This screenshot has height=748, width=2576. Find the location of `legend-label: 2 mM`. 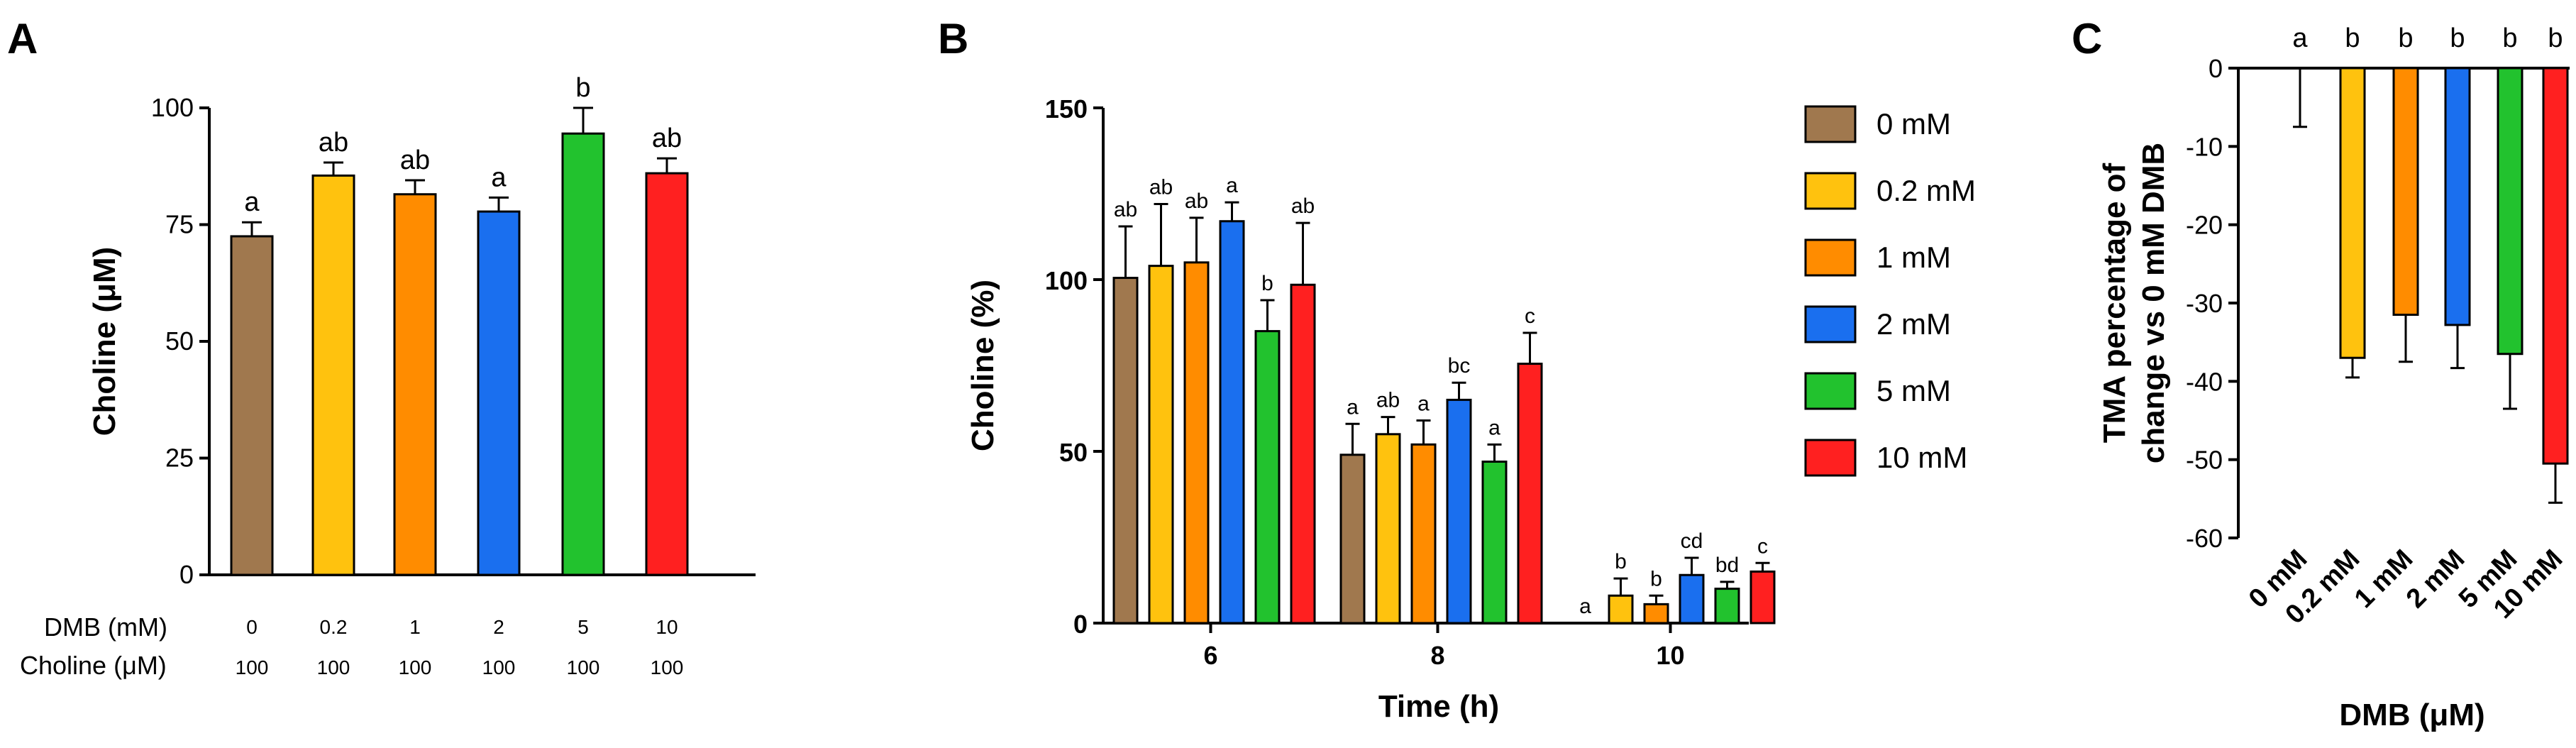

legend-label: 2 mM is located at coordinates (1913, 324).